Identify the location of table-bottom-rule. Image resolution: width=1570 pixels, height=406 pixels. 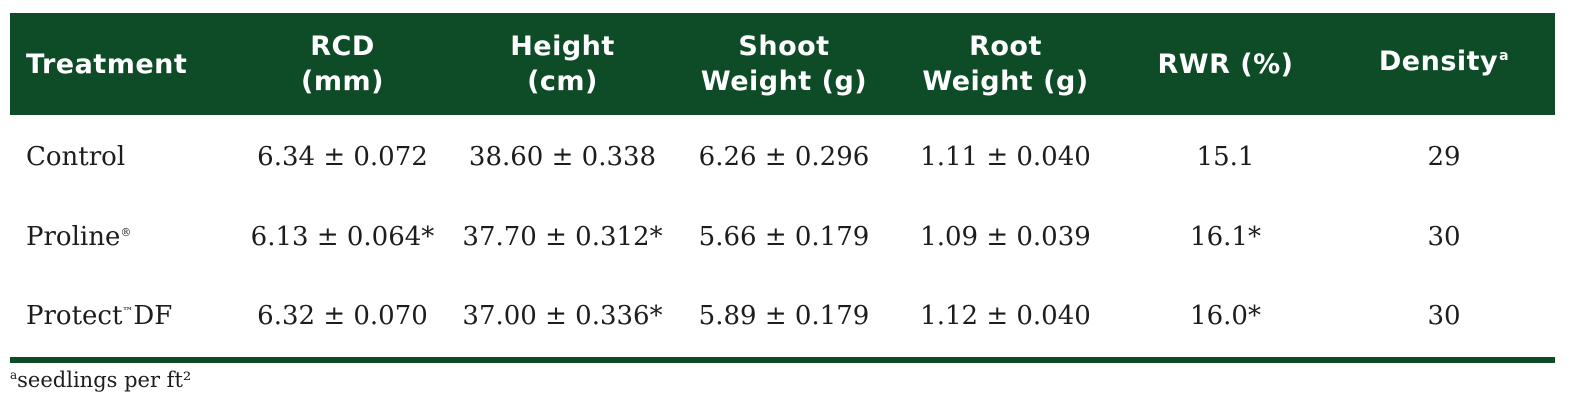
(782, 360).